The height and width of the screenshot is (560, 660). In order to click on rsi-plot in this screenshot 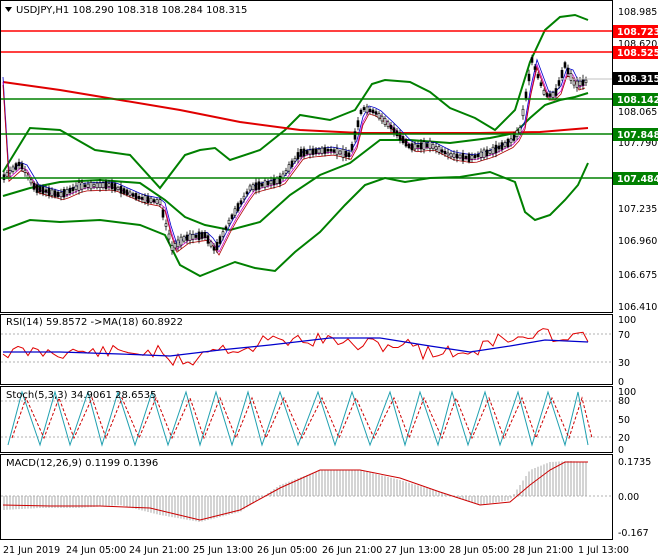, I will do `click(295, 347)`.